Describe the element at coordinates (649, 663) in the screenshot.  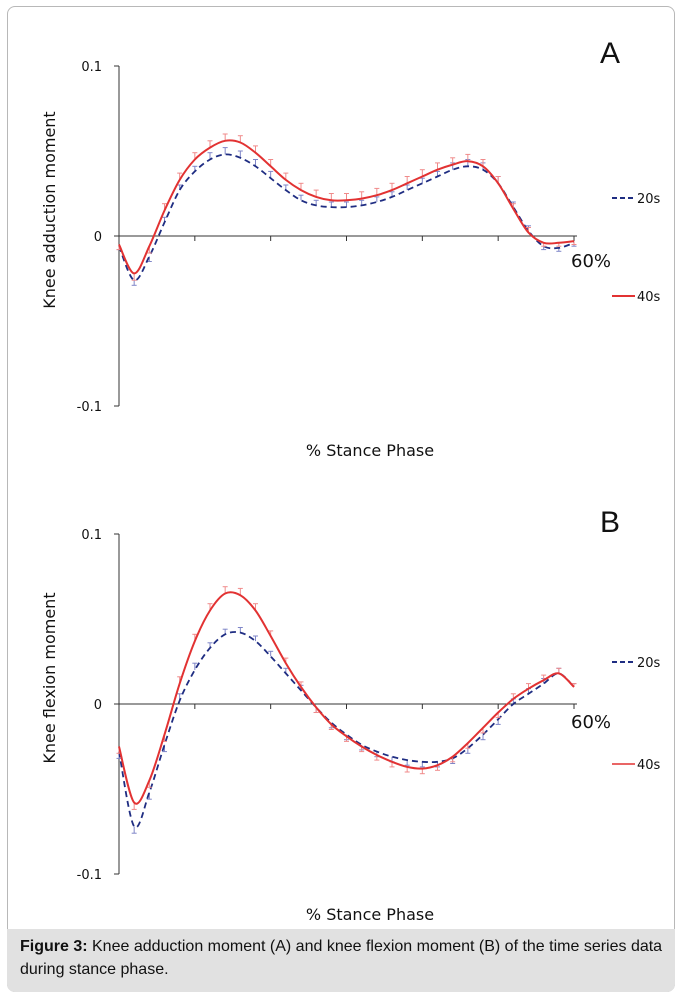
I see `legend-label-20s-b: 20s` at that location.